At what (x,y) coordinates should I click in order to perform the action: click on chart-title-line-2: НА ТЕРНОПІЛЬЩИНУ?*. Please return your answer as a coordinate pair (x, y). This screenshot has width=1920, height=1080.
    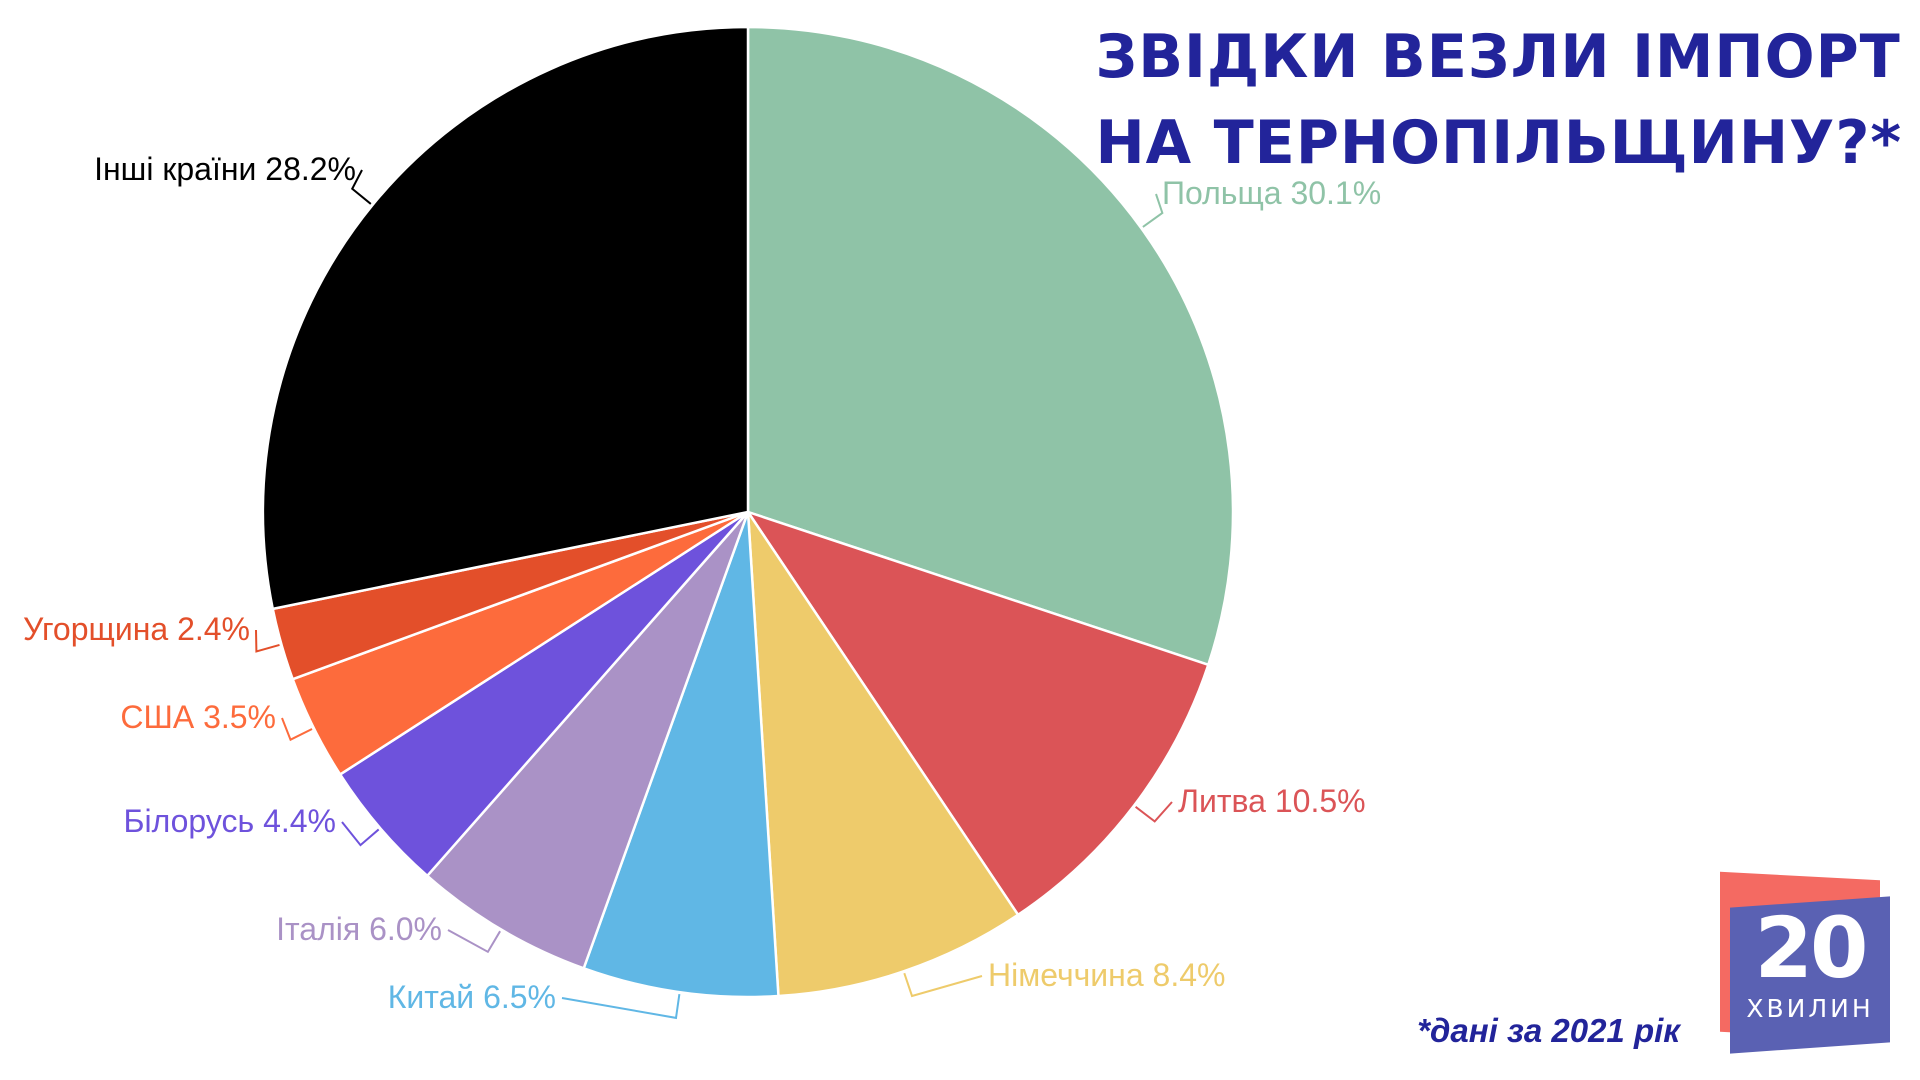
    Looking at the image, I should click on (1498, 143).